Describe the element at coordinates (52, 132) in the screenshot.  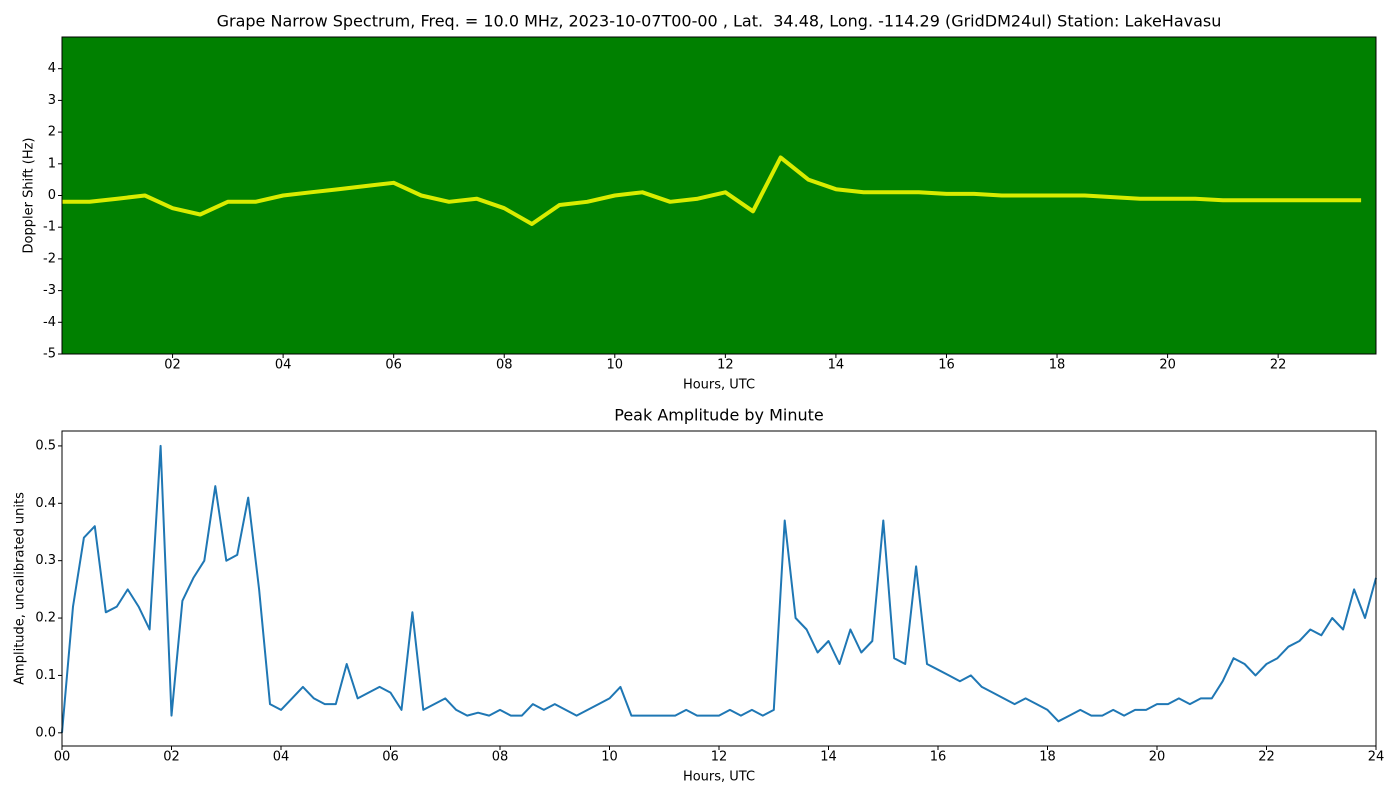
I see `y-tick-label: 2` at that location.